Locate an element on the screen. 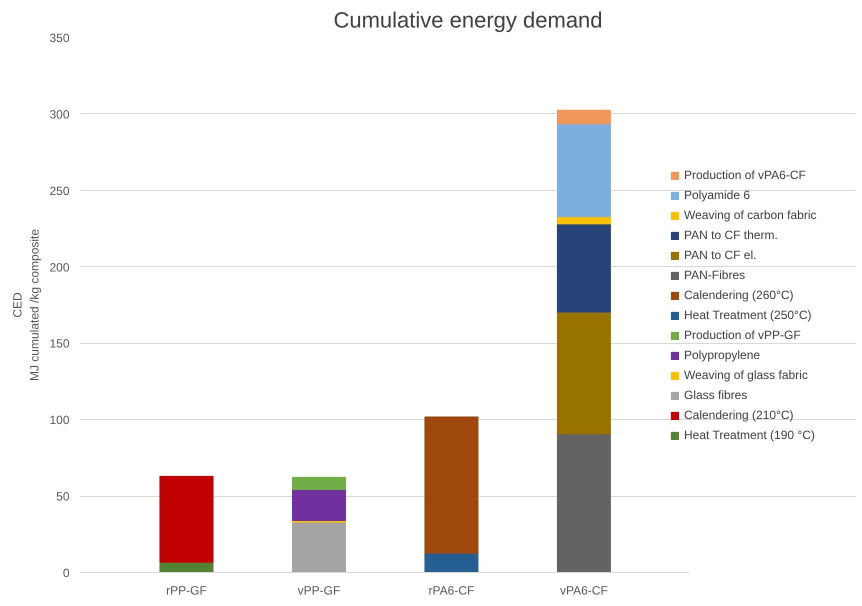 The height and width of the screenshot is (606, 862). legend-label: PAN to CF therm. is located at coordinates (731, 235).